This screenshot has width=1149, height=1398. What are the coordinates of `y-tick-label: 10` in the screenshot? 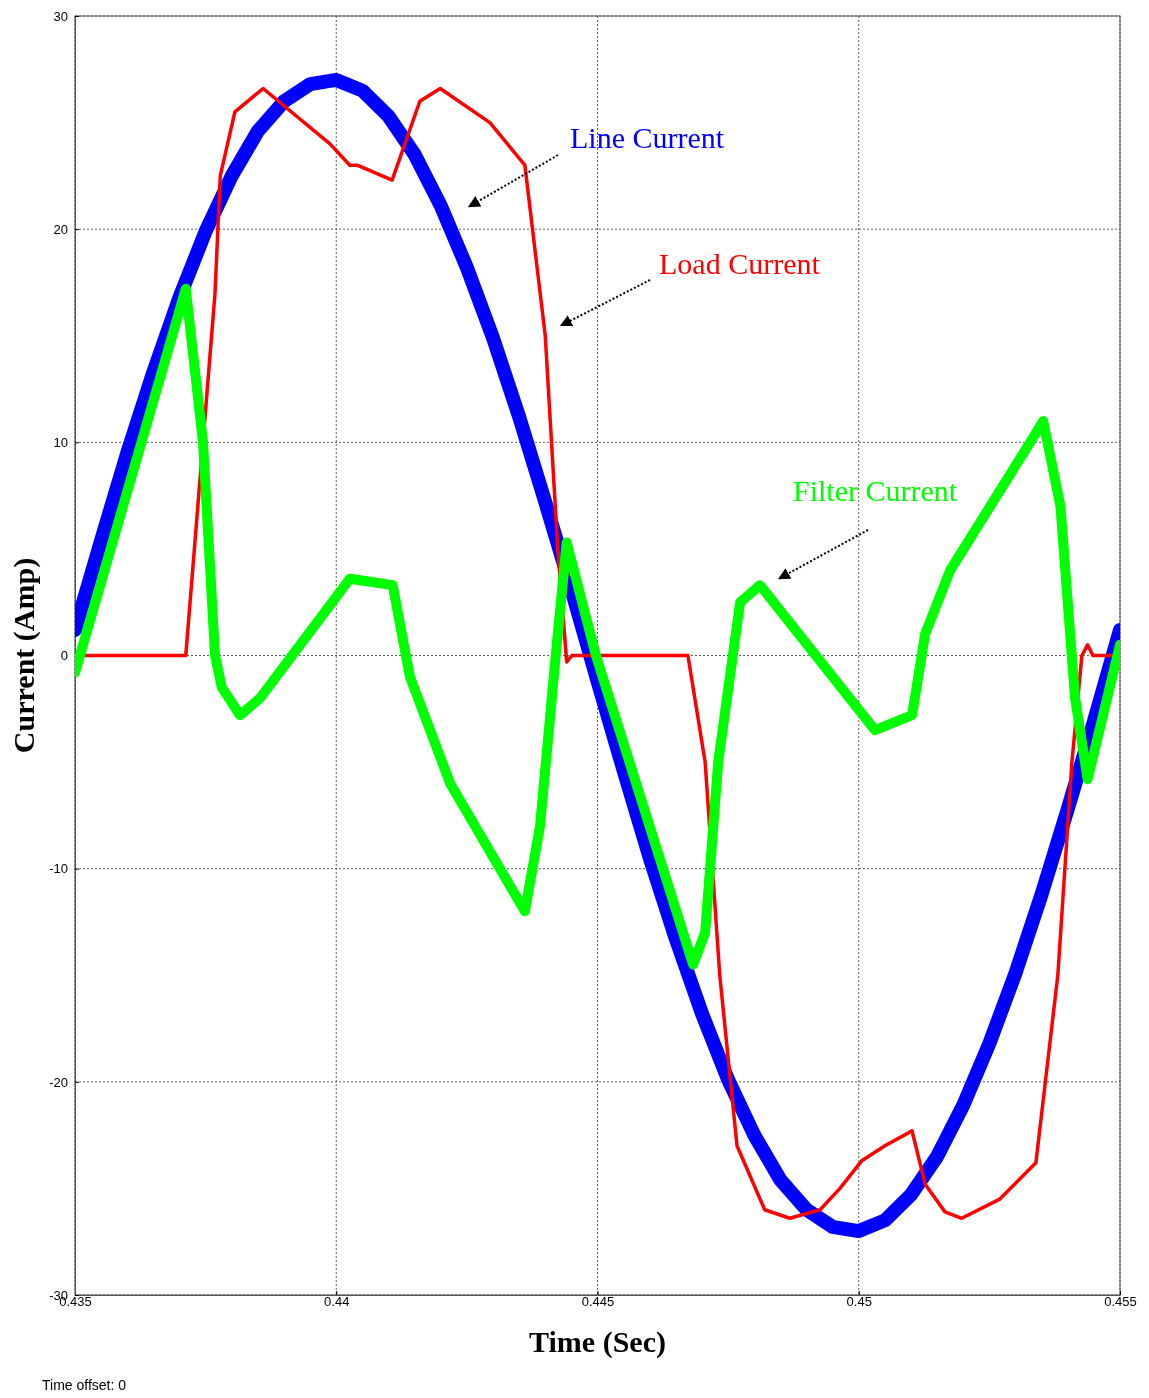 It's located at (60, 442).